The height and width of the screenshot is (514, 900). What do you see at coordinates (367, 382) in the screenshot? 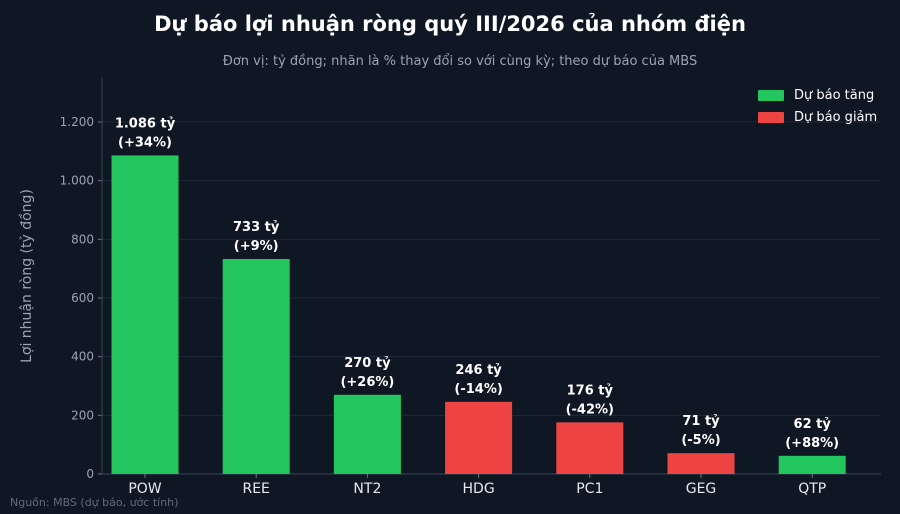
I see `bar-change-label: (+26%)` at bounding box center [367, 382].